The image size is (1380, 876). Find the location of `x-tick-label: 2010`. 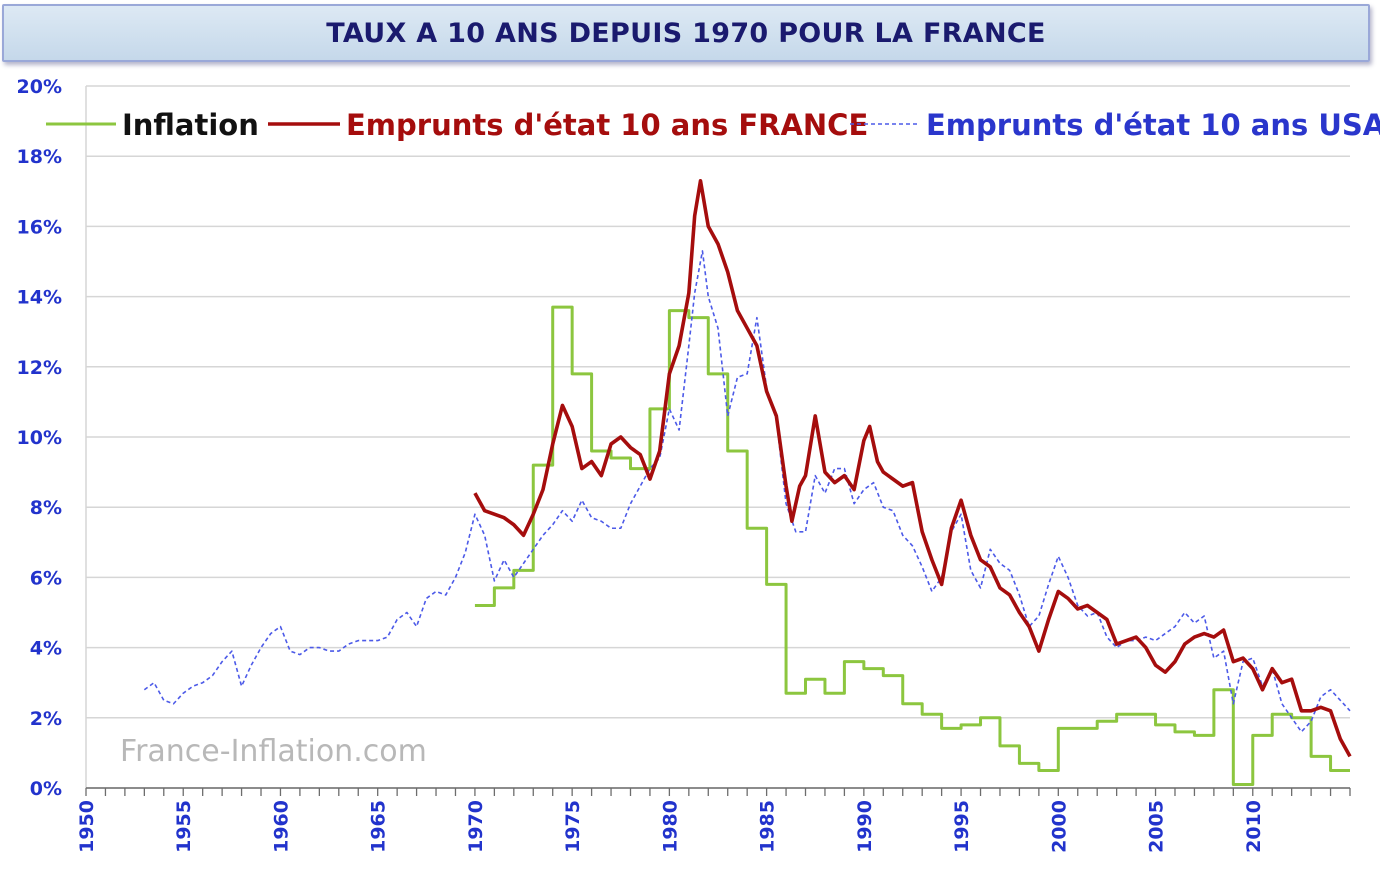

x-tick-label: 2010 is located at coordinates (1254, 826).